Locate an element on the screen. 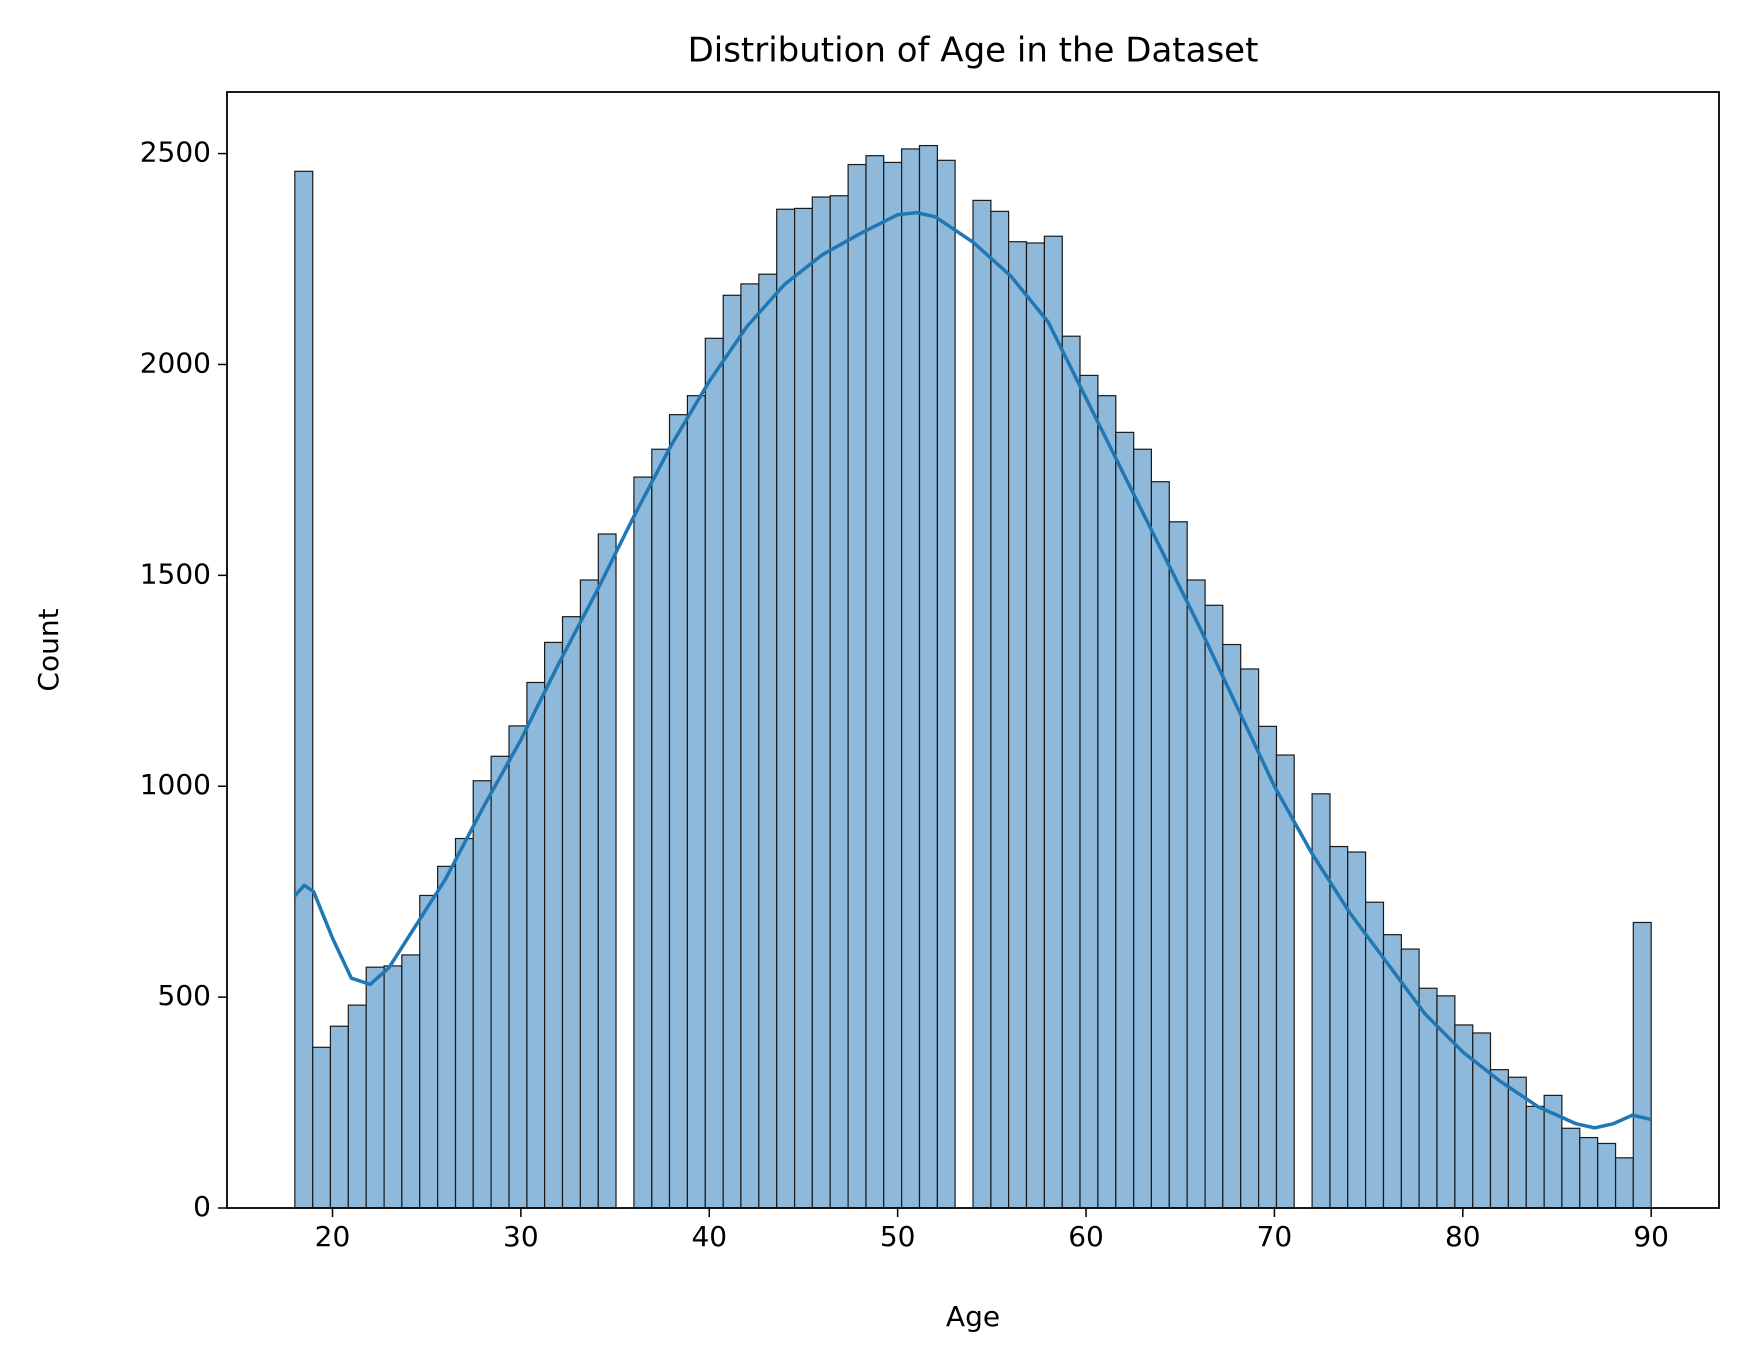 This screenshot has width=1741, height=1365. x-tick-label: 30 is located at coordinates (521, 1236).